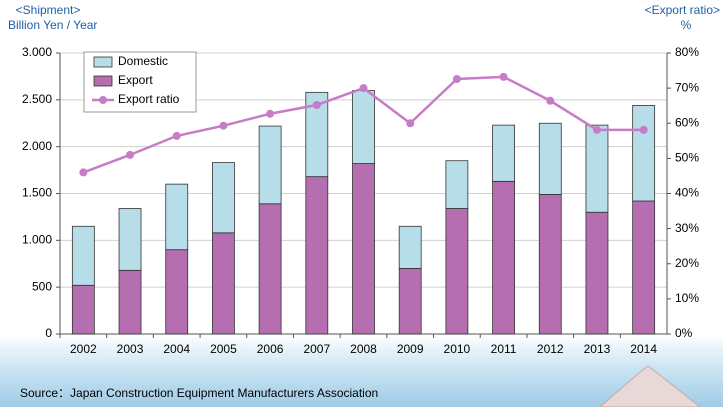  I want to click on y-axis-heading: <Shipment>, so click(48, 10).